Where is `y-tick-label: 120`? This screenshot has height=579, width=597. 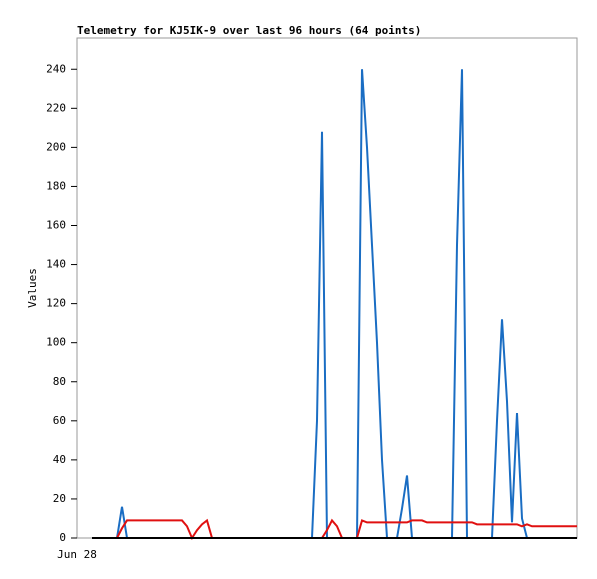
y-tick-label: 120 is located at coordinates (56, 303).